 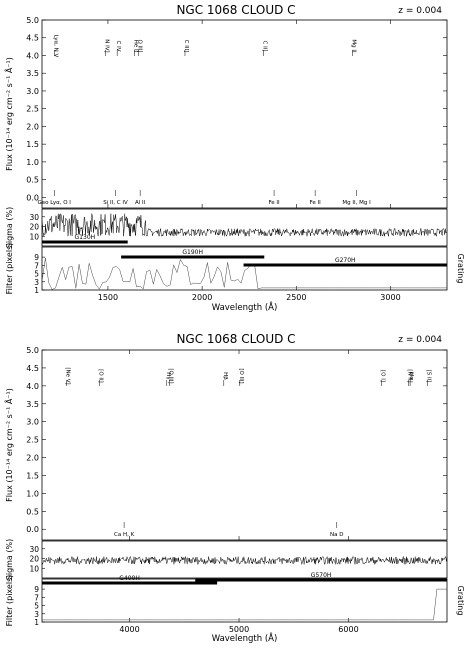 What do you see at coordinates (321, 575) in the screenshot?
I see `panel2-grating-name: G570H` at bounding box center [321, 575].